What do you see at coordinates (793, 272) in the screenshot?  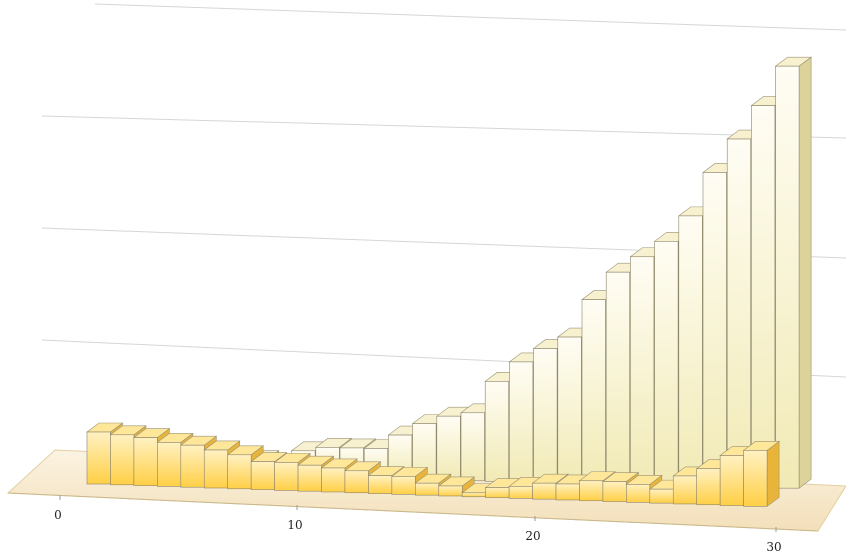 I see `bar-back` at bounding box center [793, 272].